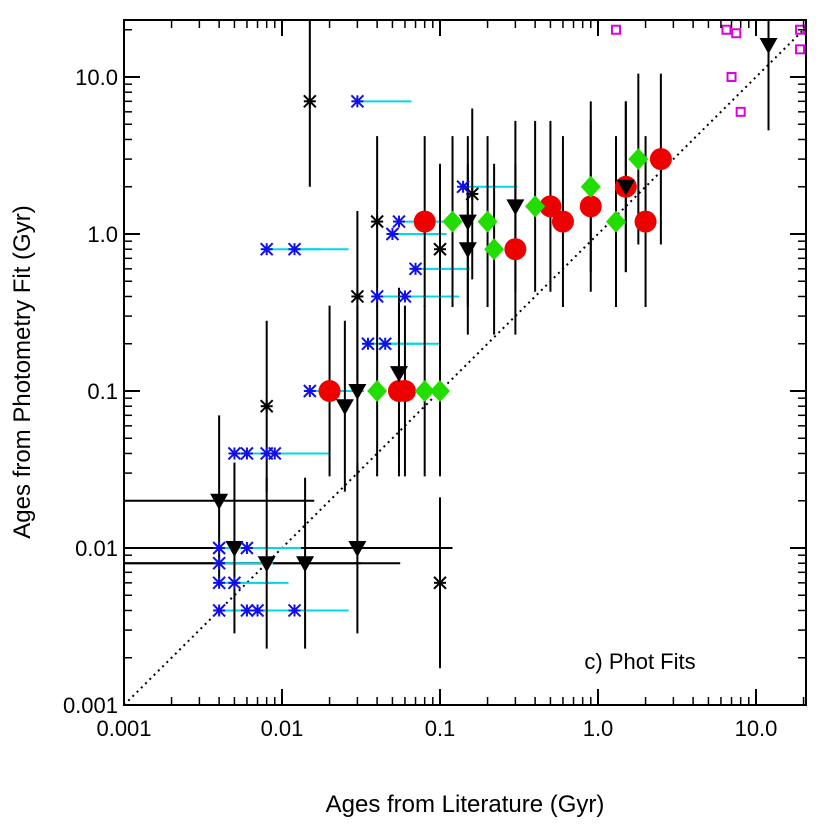 The image size is (830, 839). Describe the element at coordinates (90, 705) in the screenshot. I see `y-tick-label: 0.001` at that location.